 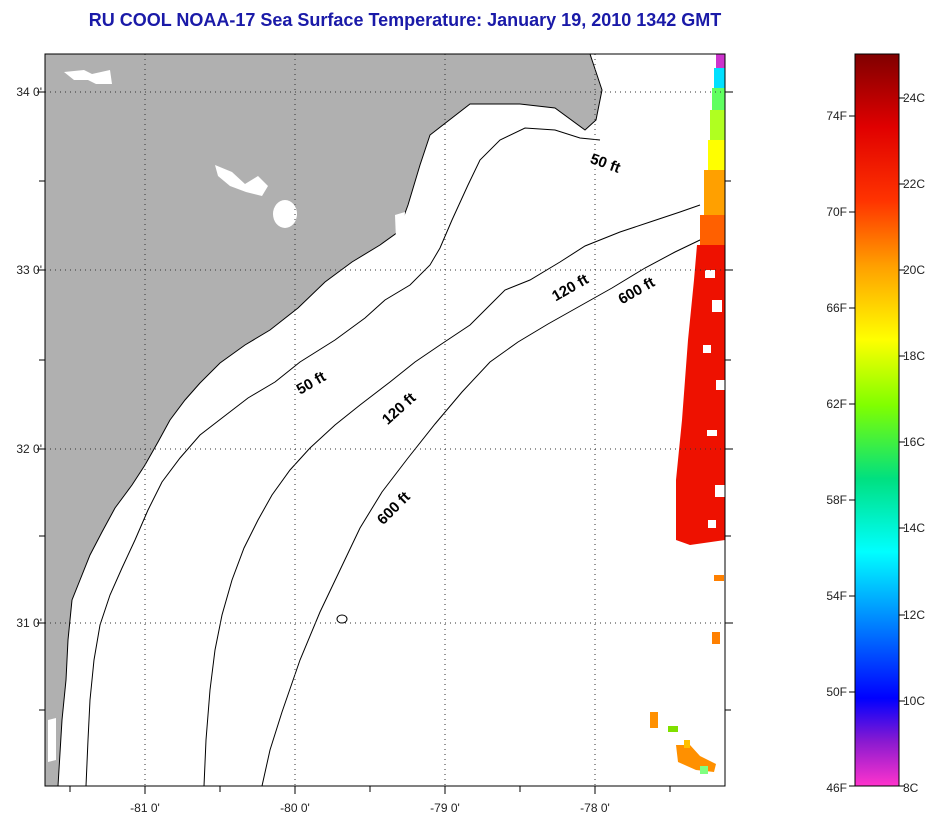 What do you see at coordinates (836, 692) in the screenshot?
I see `colorbar-label-f: 50F` at bounding box center [836, 692].